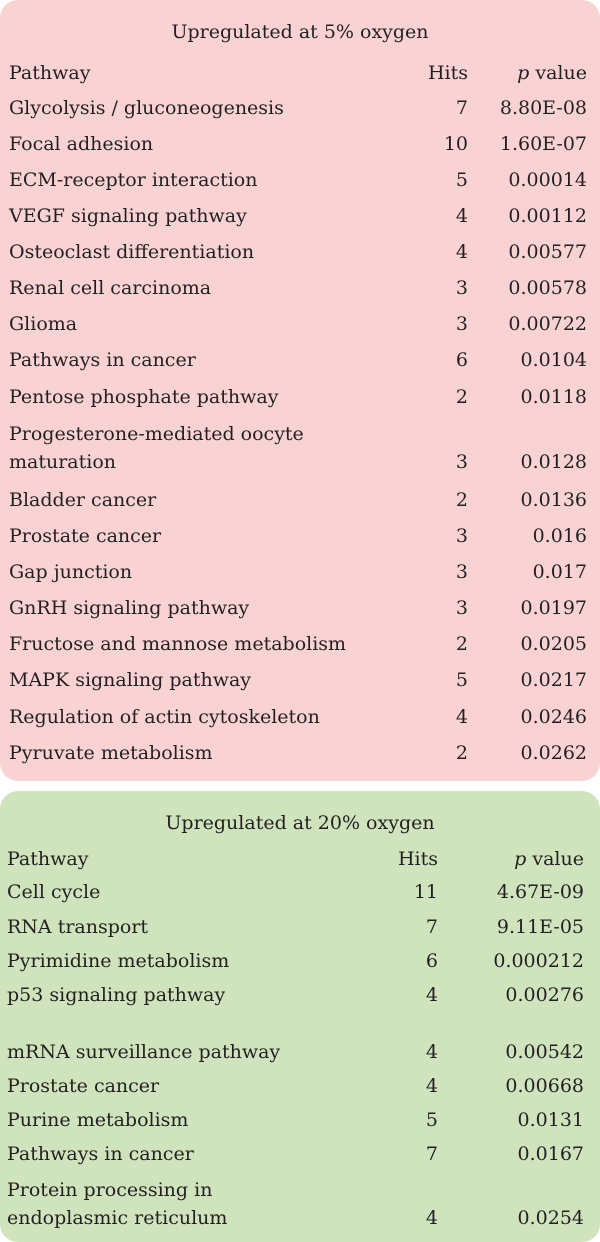 The width and height of the screenshot is (600, 1242). What do you see at coordinates (156, 434) in the screenshot?
I see `pathway-name: Progesterone-mediated oocyte` at bounding box center [156, 434].